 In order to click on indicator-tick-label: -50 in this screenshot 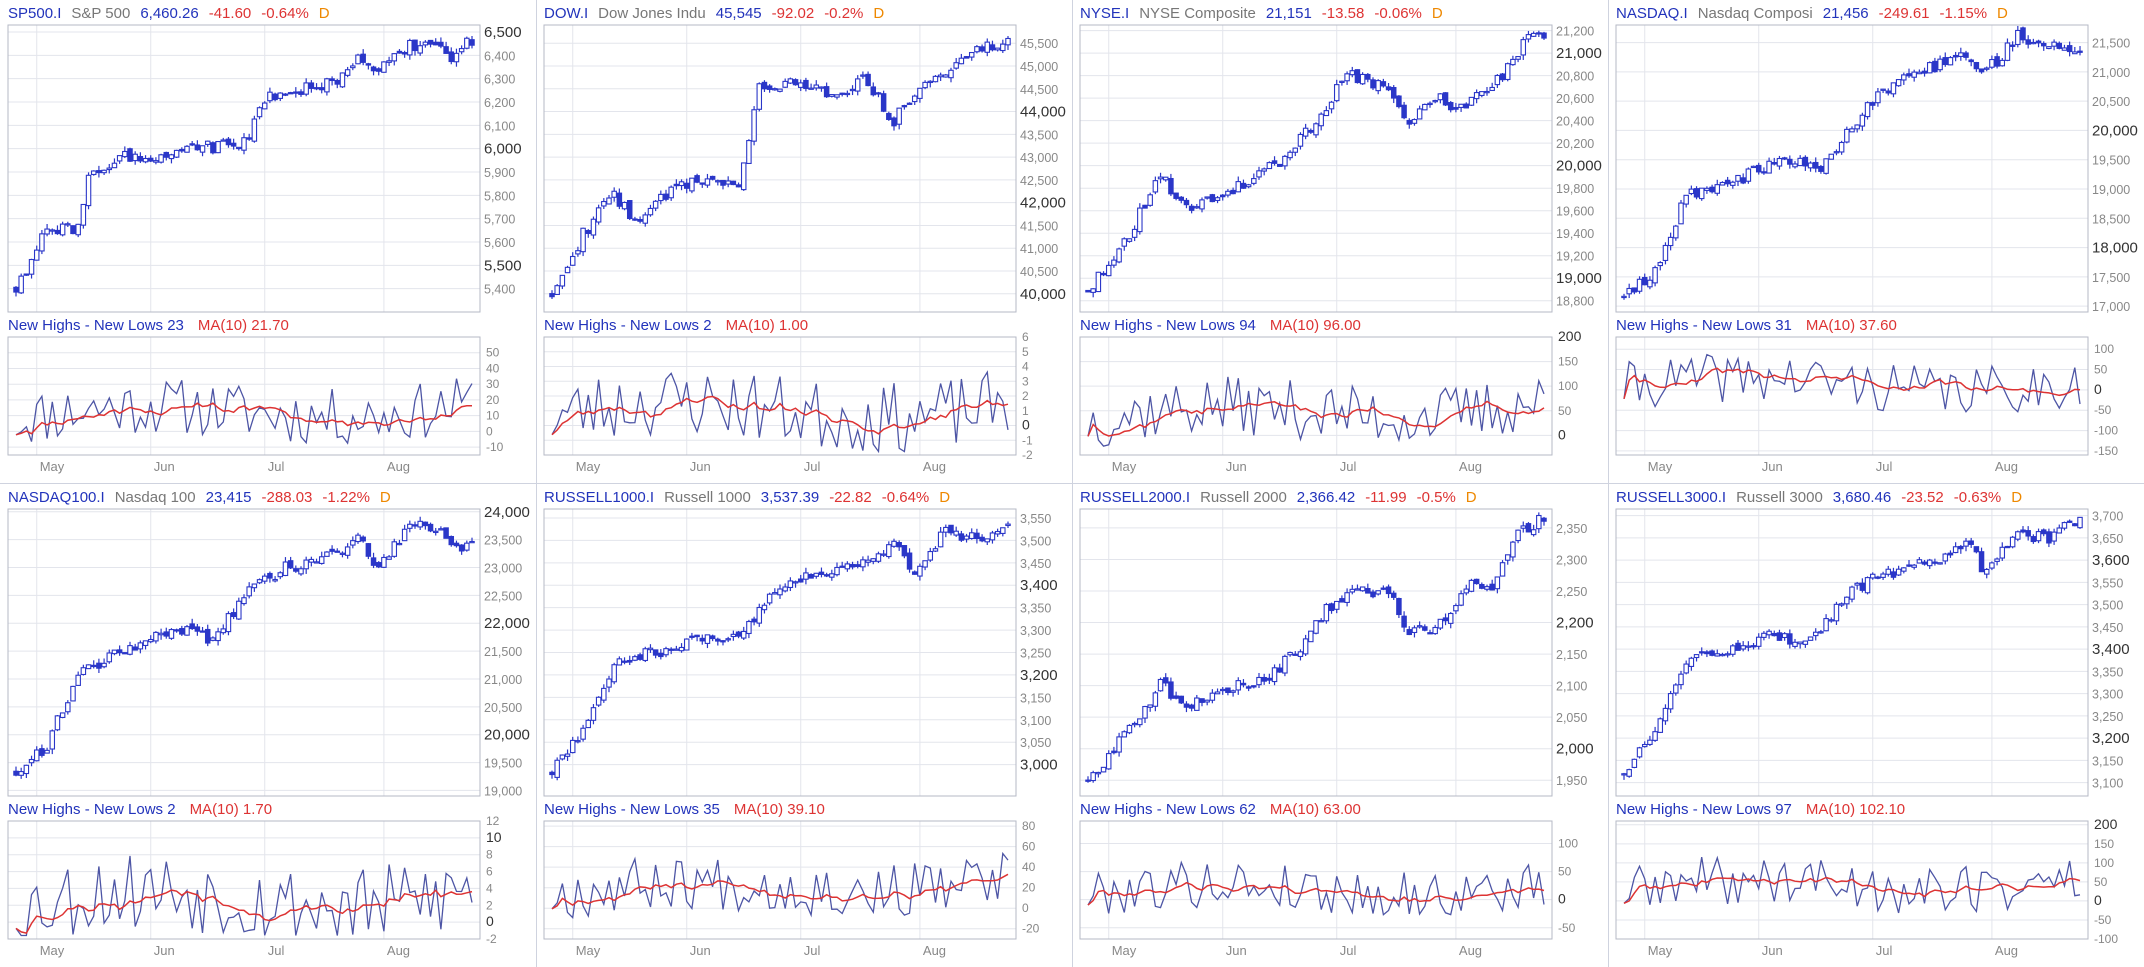, I will do `click(2103, 410)`.